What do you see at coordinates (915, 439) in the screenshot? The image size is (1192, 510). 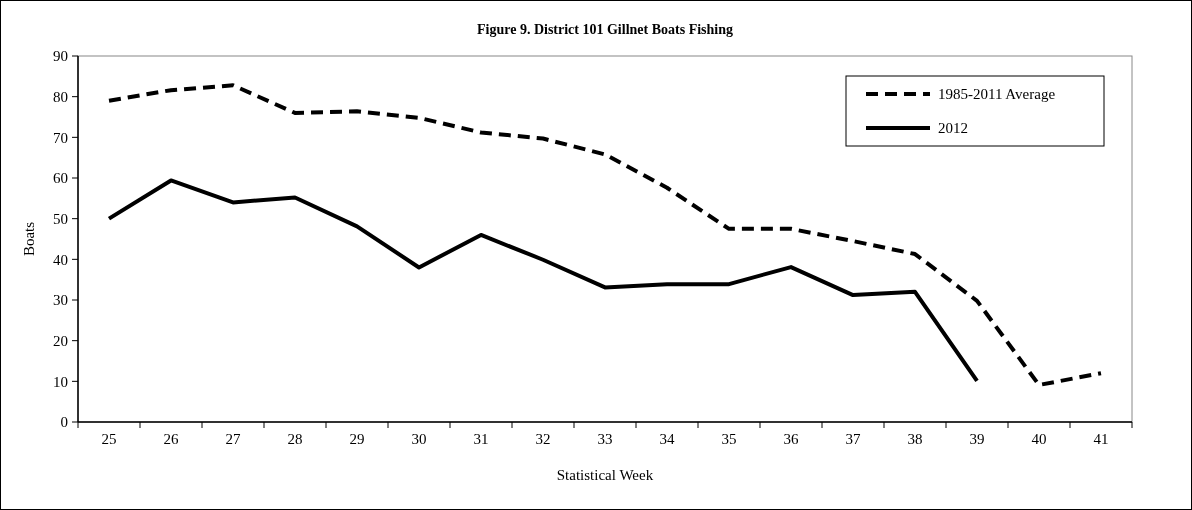 I see `x-tick-label: 38` at bounding box center [915, 439].